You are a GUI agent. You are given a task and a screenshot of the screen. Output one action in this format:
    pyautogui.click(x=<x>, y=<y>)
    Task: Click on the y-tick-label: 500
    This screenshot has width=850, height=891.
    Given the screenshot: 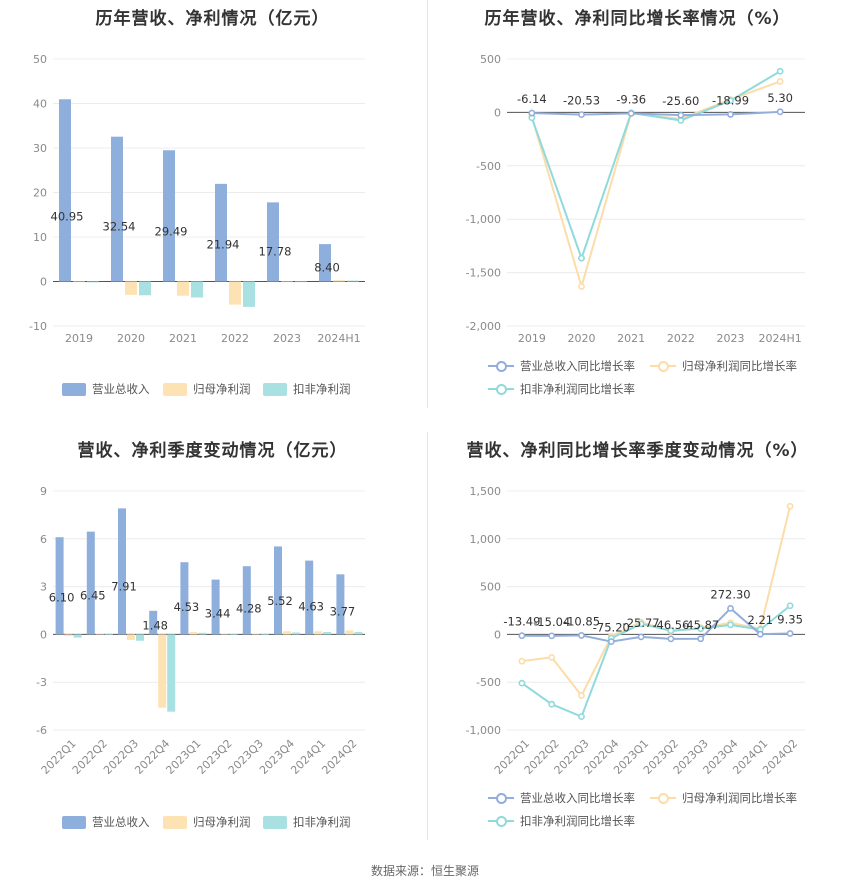 What is the action you would take?
    pyautogui.click(x=490, y=59)
    